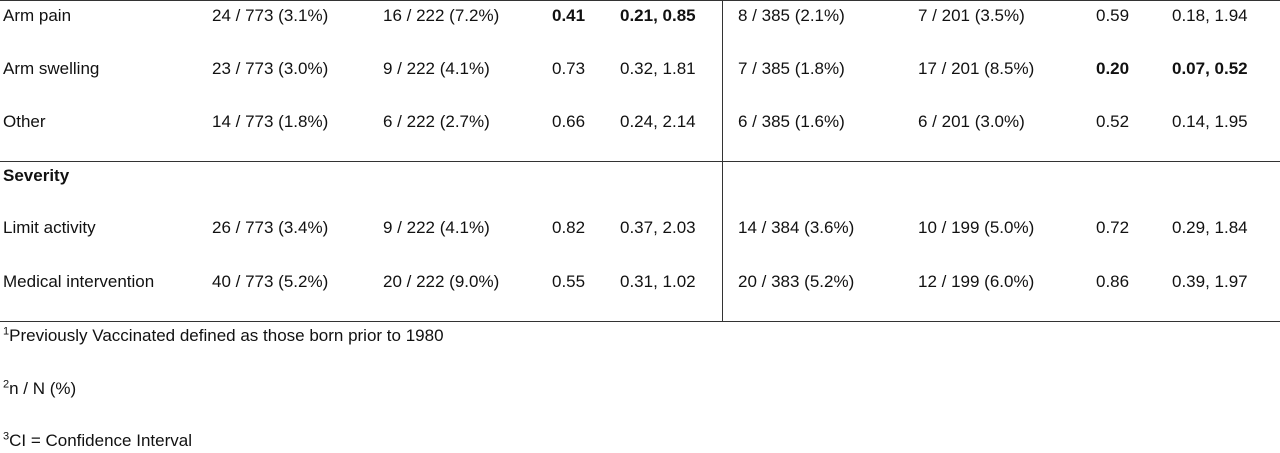 This screenshot has width=1280, height=453. I want to click on cell-group1-ratio: 0.82, so click(569, 227).